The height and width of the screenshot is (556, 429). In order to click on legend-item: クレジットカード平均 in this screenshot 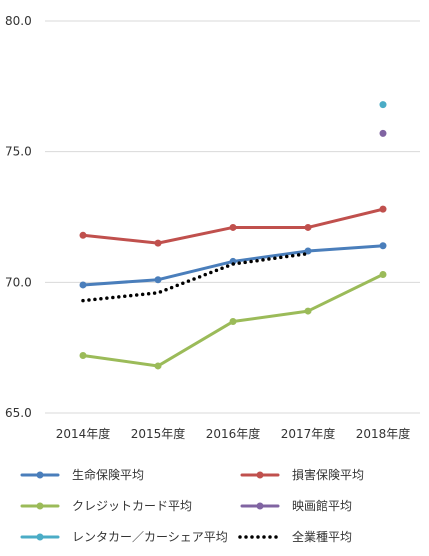, I will do `click(106, 506)`.